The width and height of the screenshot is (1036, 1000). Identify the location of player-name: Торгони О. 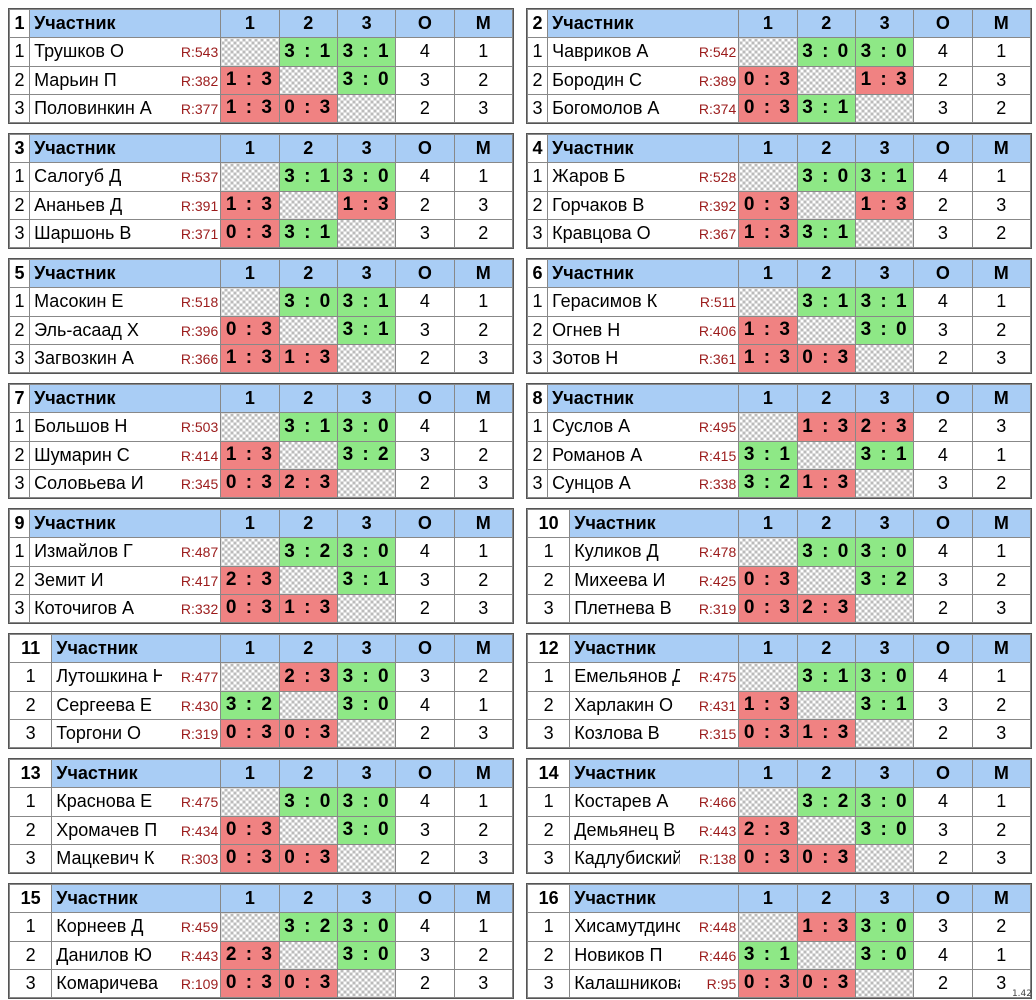
(99, 732).